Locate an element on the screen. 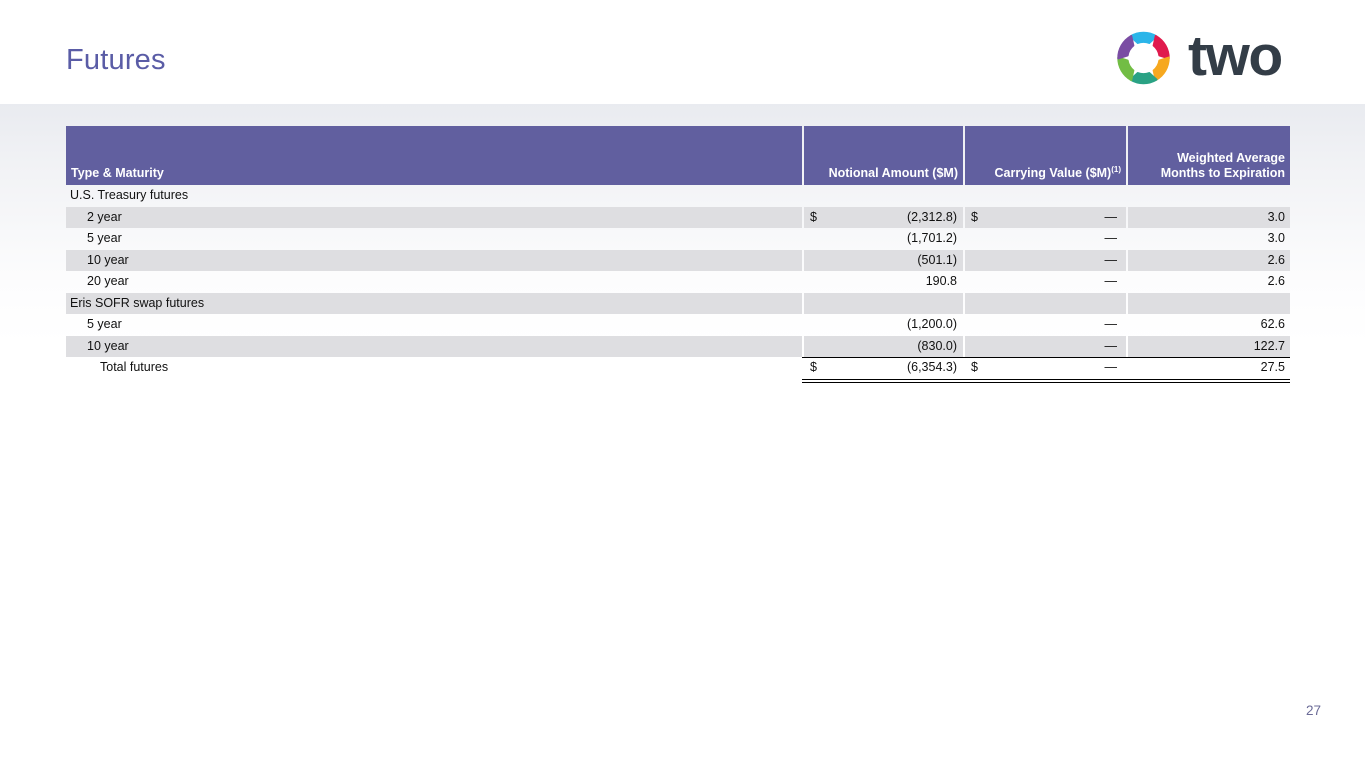  header-band is located at coordinates (682, 52).